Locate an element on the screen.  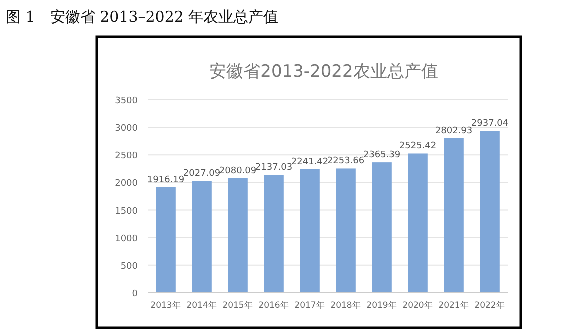
y-tick-label: 1000 is located at coordinates (126, 239).